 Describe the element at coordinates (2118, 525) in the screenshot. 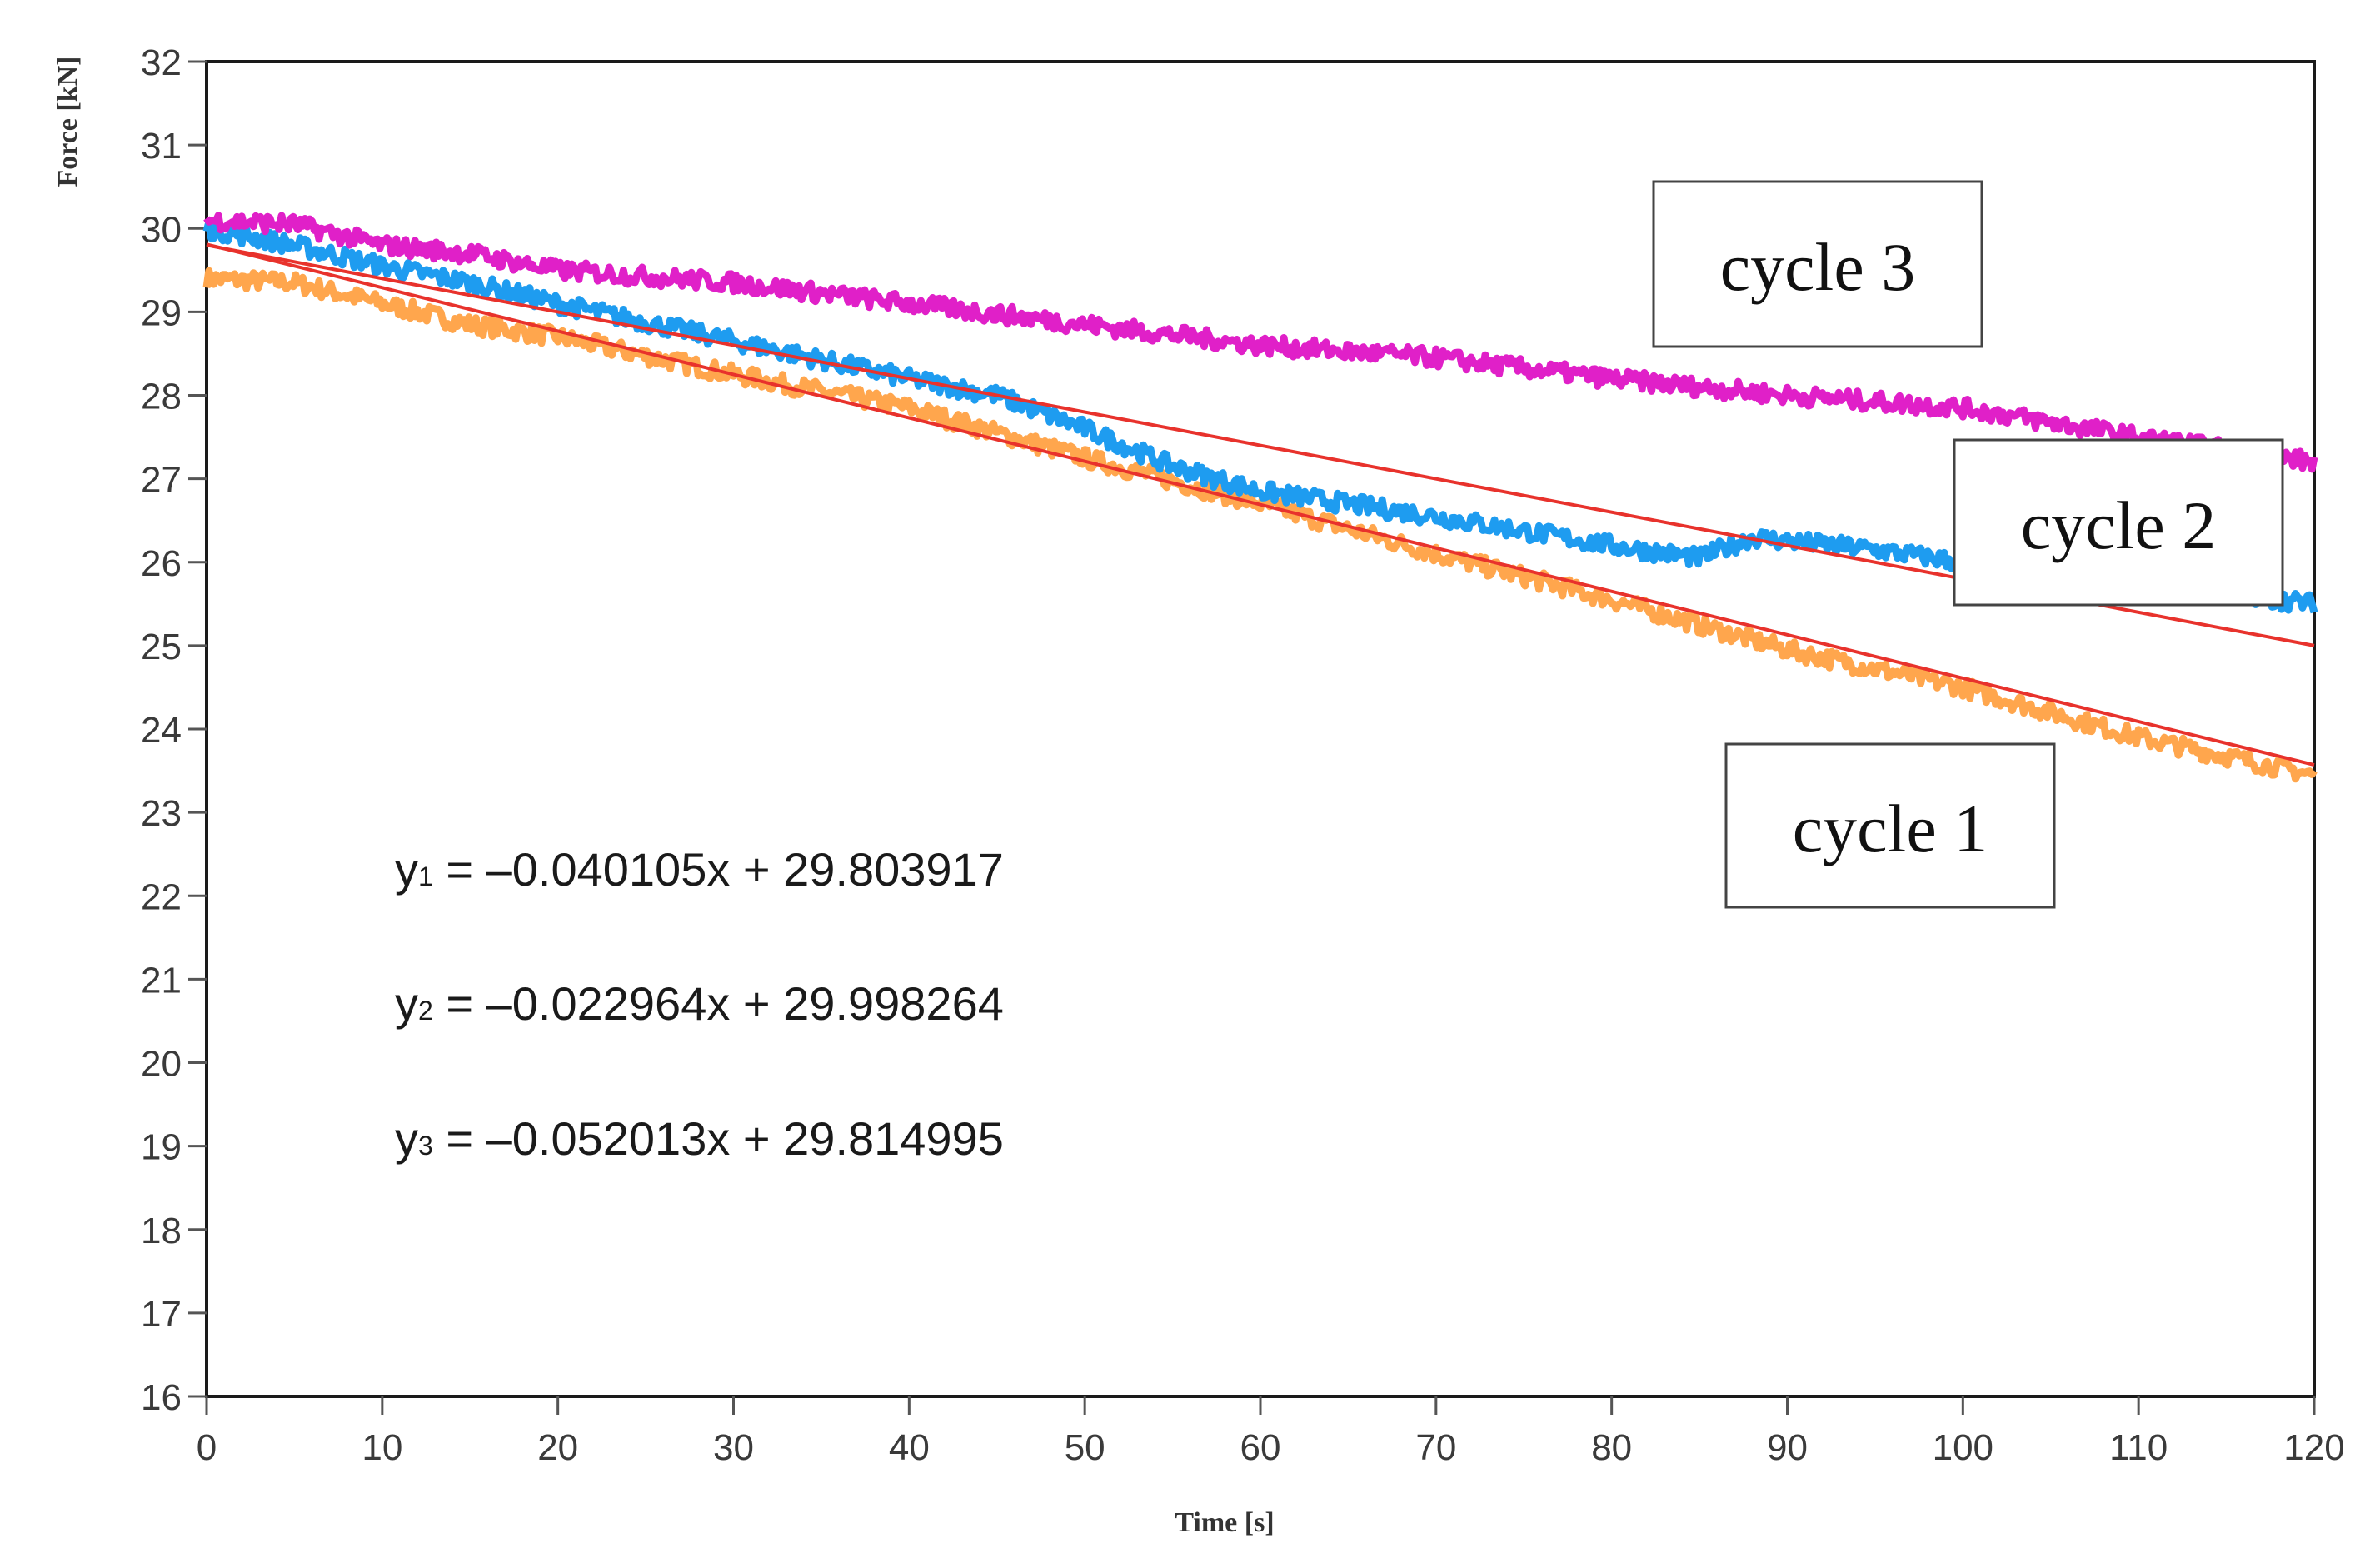

I see `cycle-2-label: cycle 2` at that location.